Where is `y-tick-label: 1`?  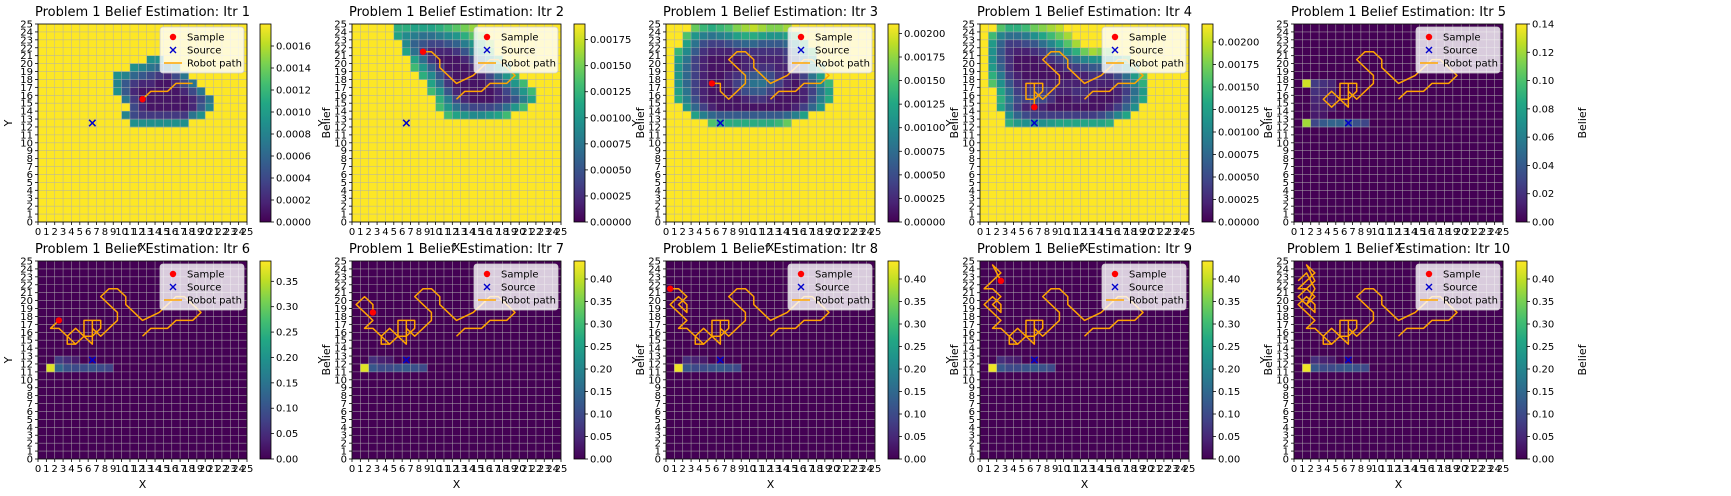
y-tick-label: 1 is located at coordinates (344, 452).